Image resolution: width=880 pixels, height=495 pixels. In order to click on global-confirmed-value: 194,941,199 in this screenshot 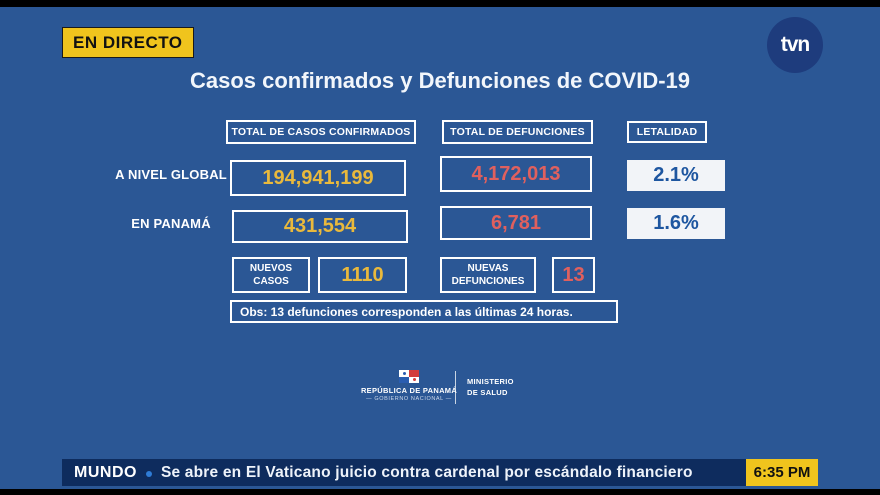, I will do `click(318, 177)`.